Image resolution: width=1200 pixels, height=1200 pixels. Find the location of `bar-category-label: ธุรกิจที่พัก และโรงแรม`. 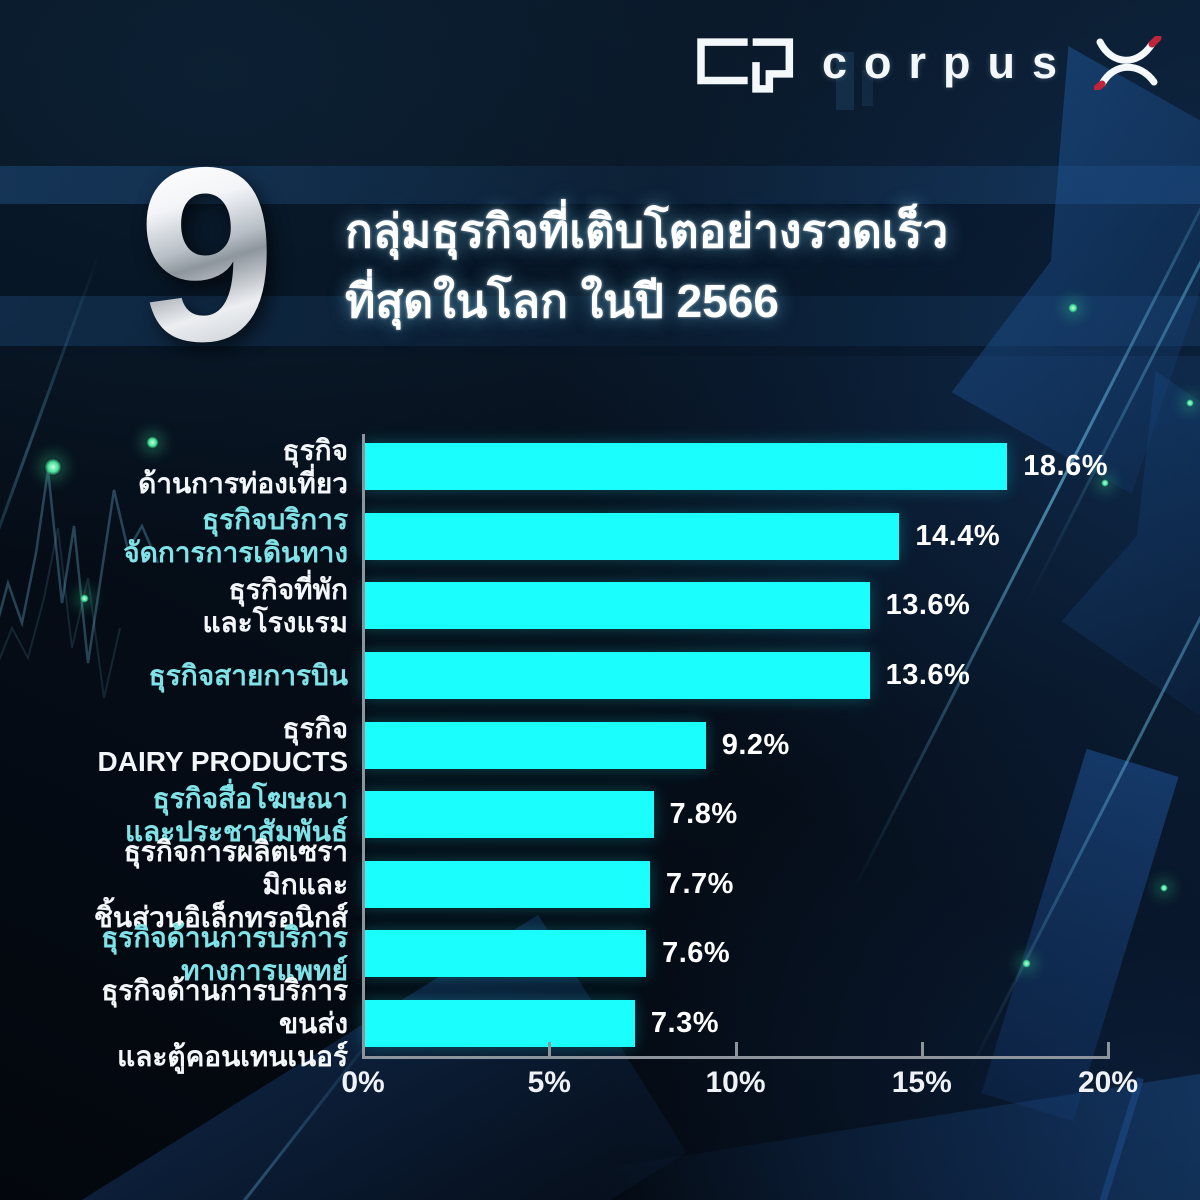

bar-category-label: ธุรกิจที่พัก และโรงแรม is located at coordinates (226, 606).